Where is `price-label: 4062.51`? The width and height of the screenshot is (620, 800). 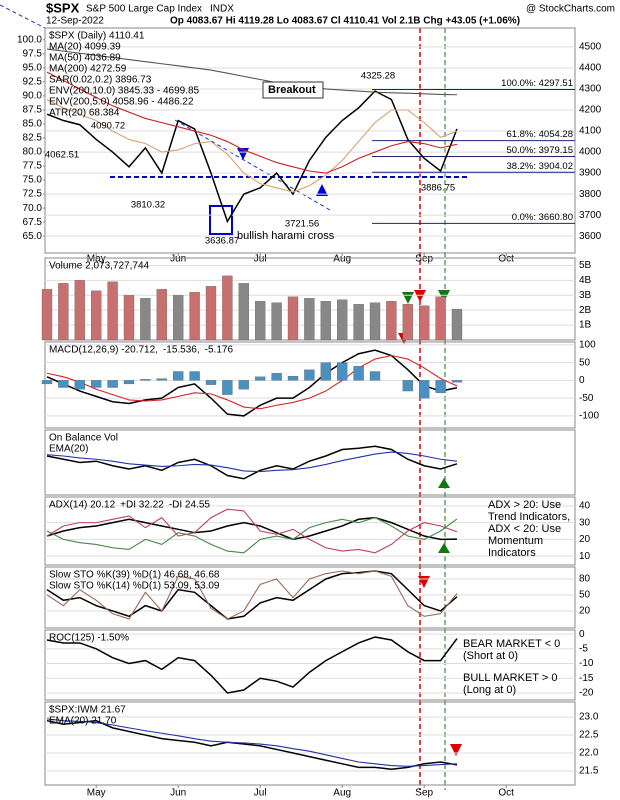
price-label: 4062.51 is located at coordinates (62, 155).